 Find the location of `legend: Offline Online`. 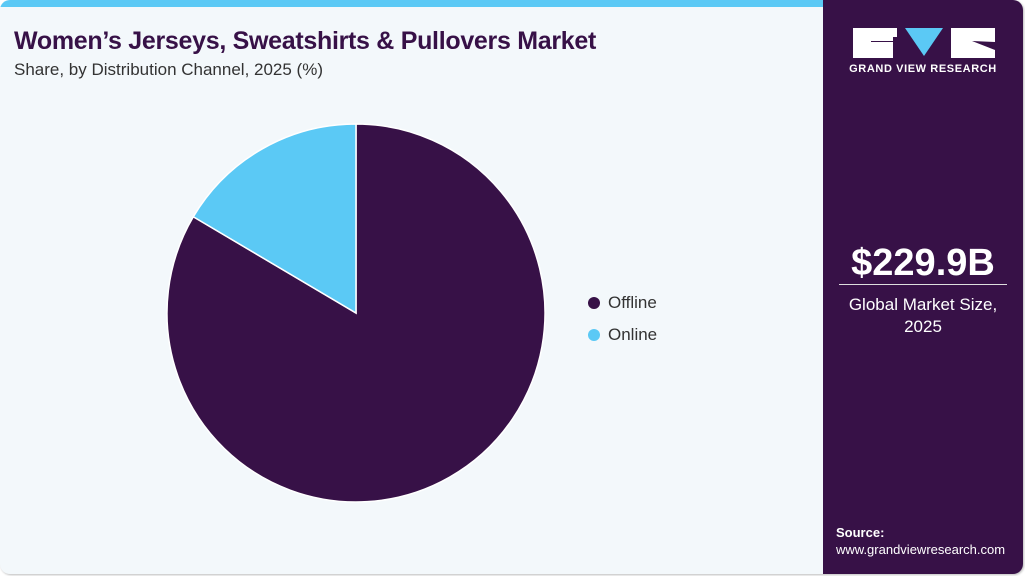

legend: Offline Online is located at coordinates (622, 319).